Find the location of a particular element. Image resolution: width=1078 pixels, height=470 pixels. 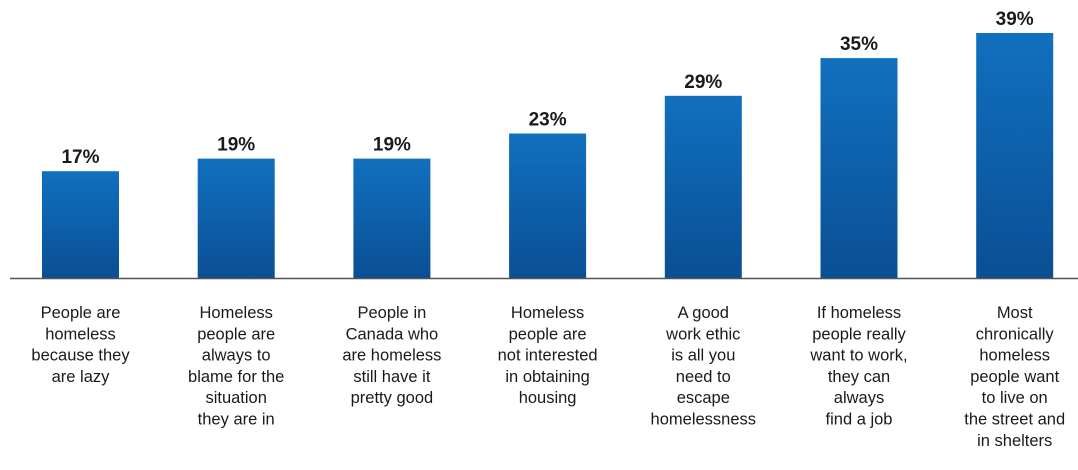

category-label-line: Most is located at coordinates (1015, 313).